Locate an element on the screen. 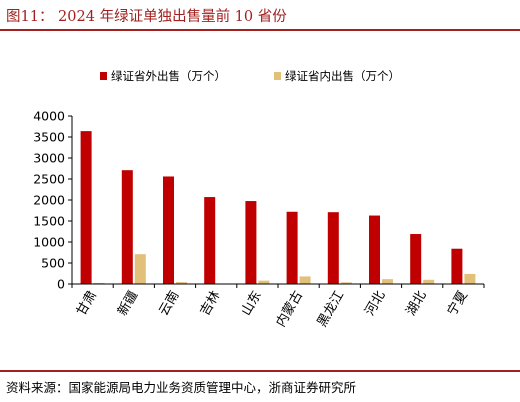 The width and height of the screenshot is (520, 402). source-rule is located at coordinates (260, 371).